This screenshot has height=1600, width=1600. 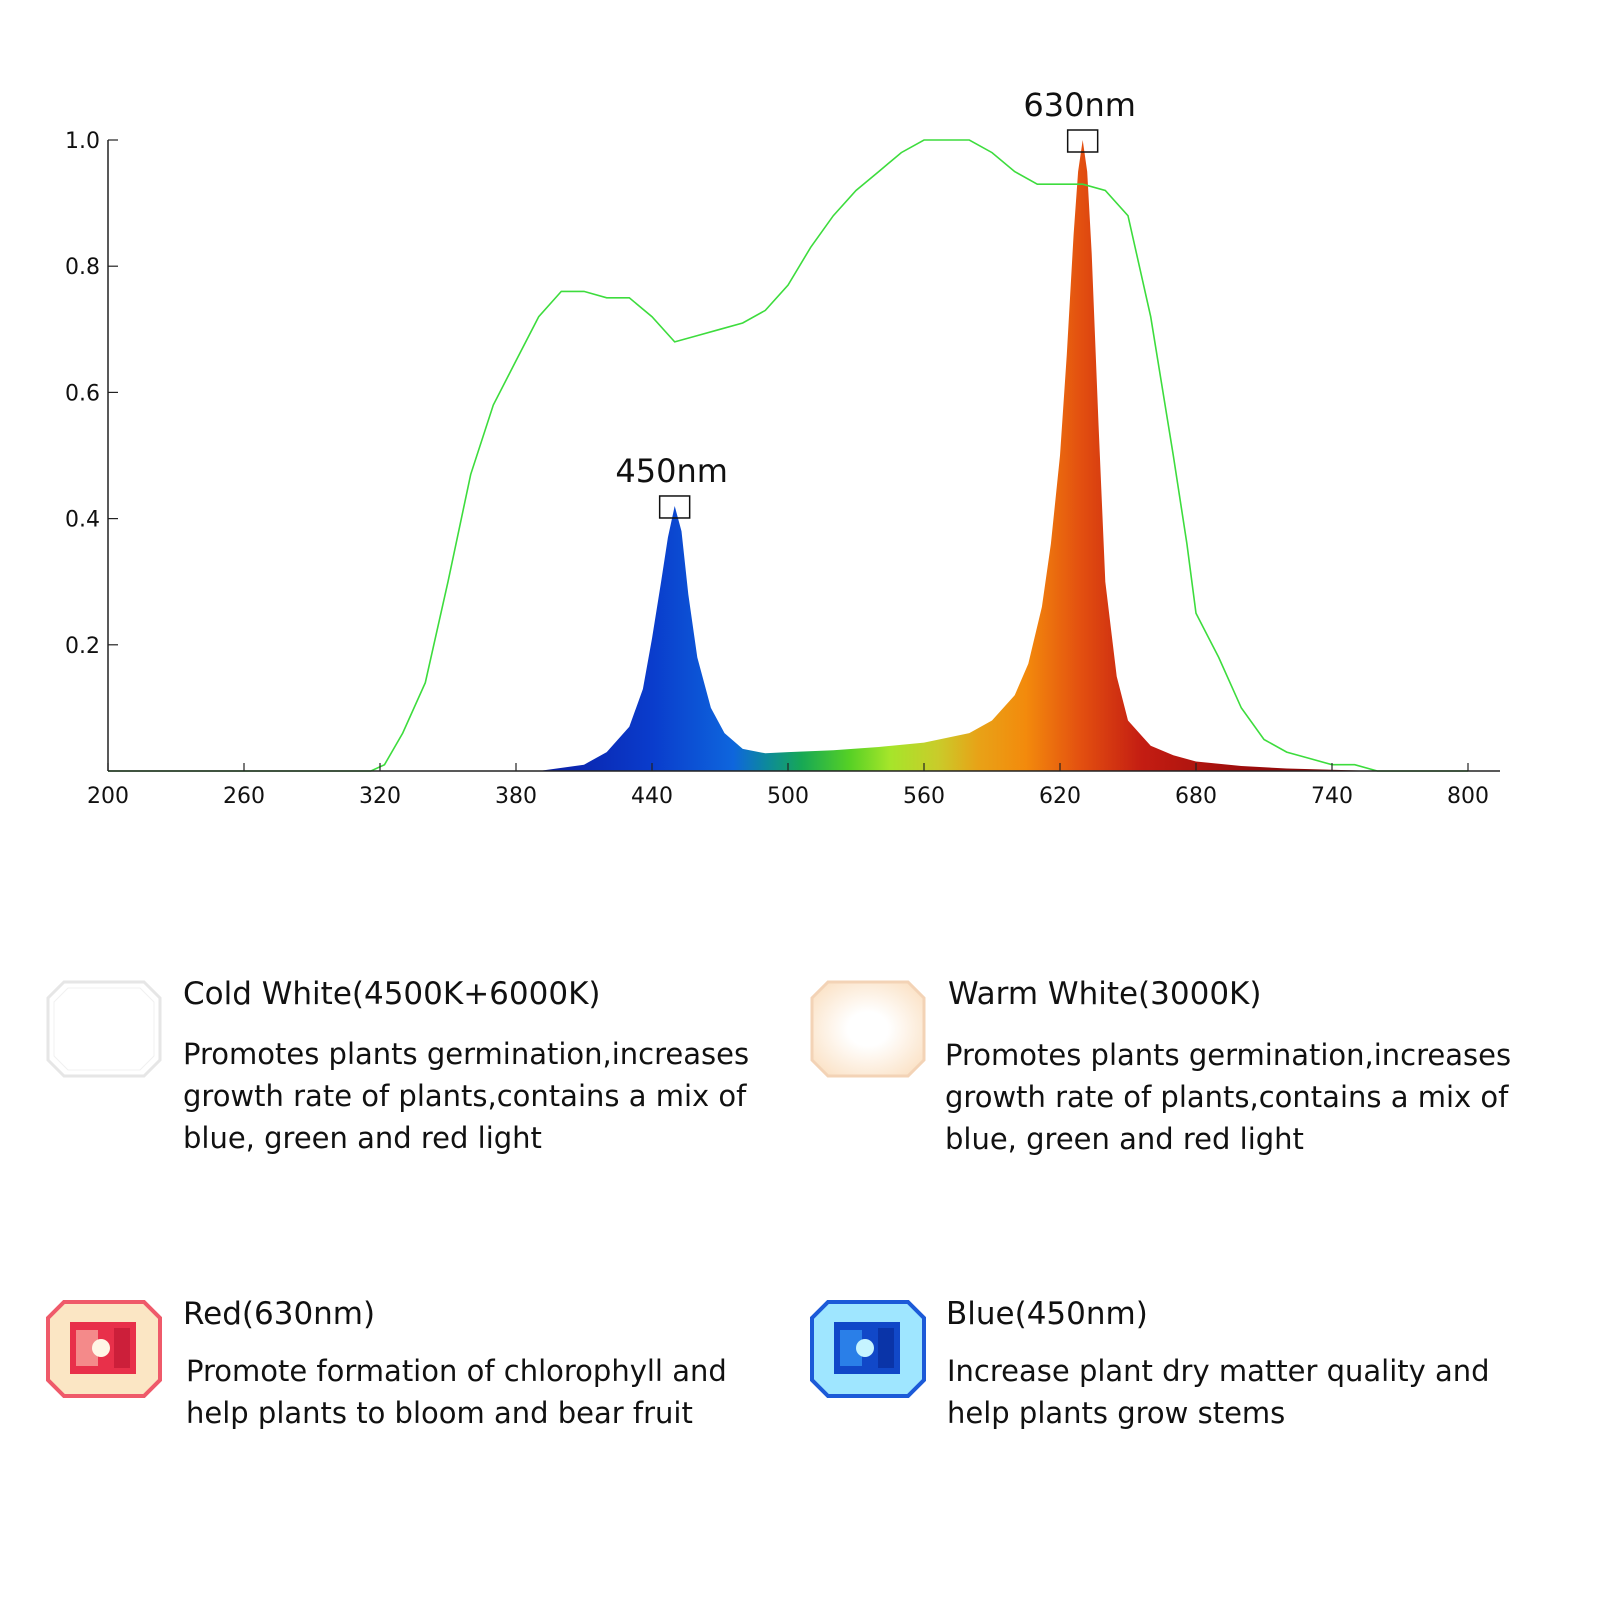 What do you see at coordinates (1196, 796) in the screenshot?
I see `x-tick-label: 680` at bounding box center [1196, 796].